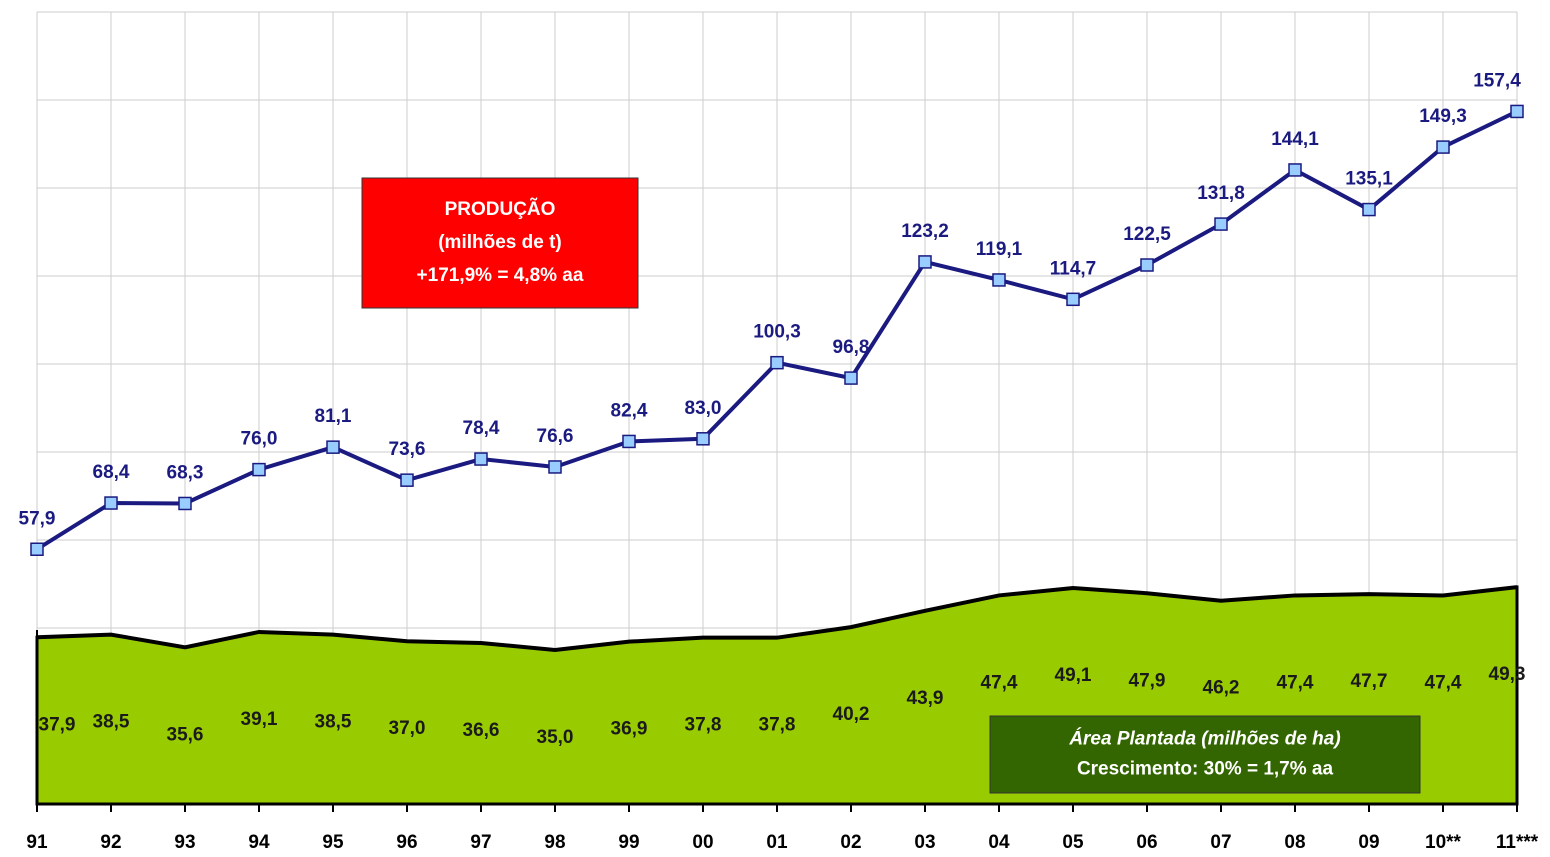  I want to click on x-tick-label: 09, so click(1368, 842).